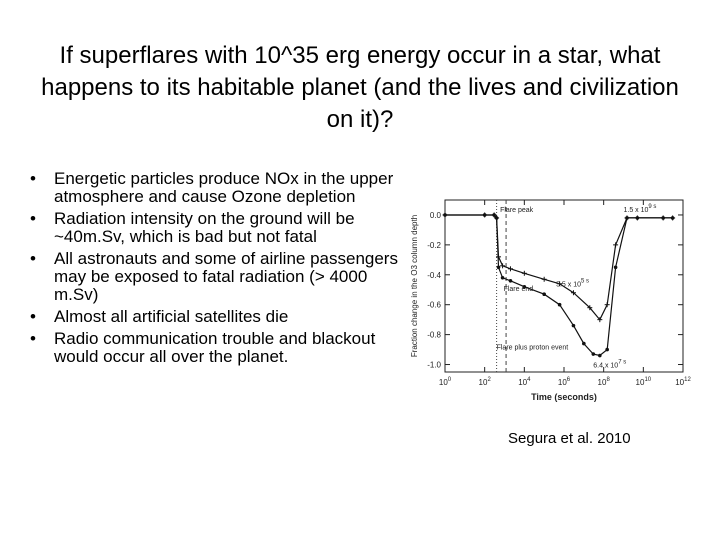  What do you see at coordinates (434, 365) in the screenshot?
I see `y-tick-label: -1.0` at bounding box center [434, 365].